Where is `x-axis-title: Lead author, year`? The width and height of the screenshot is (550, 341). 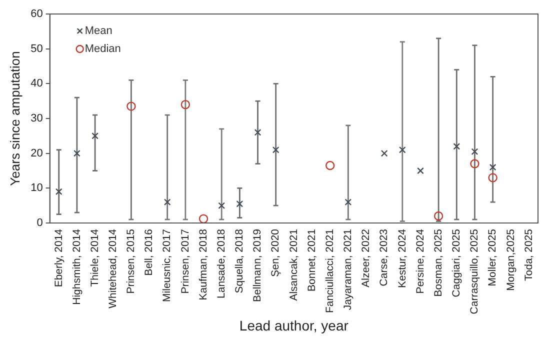 x-axis-title: Lead author, year is located at coordinates (294, 325).